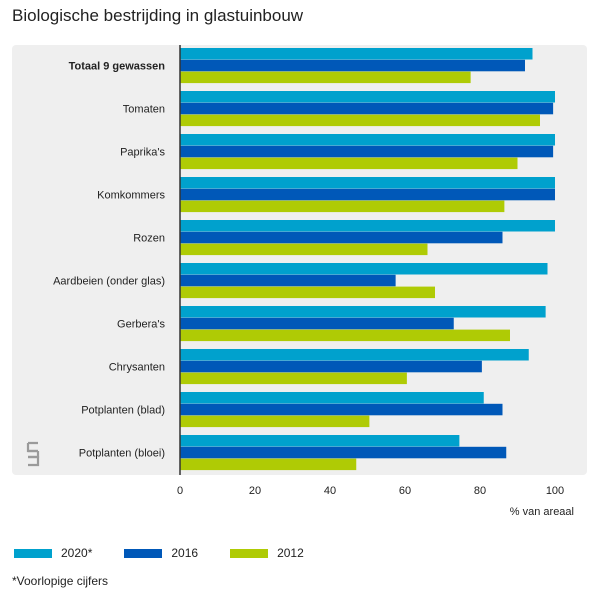 Image resolution: width=600 pixels, height=600 pixels. What do you see at coordinates (53, 553) in the screenshot?
I see `legend-item: 2020*` at bounding box center [53, 553].